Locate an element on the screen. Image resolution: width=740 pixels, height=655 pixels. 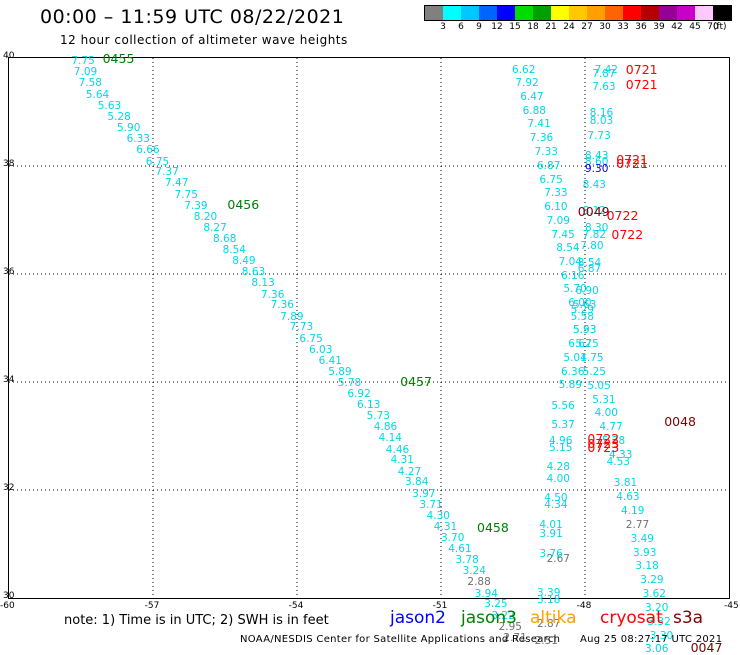
wave-height-value: 4.00 is located at coordinates (606, 413).